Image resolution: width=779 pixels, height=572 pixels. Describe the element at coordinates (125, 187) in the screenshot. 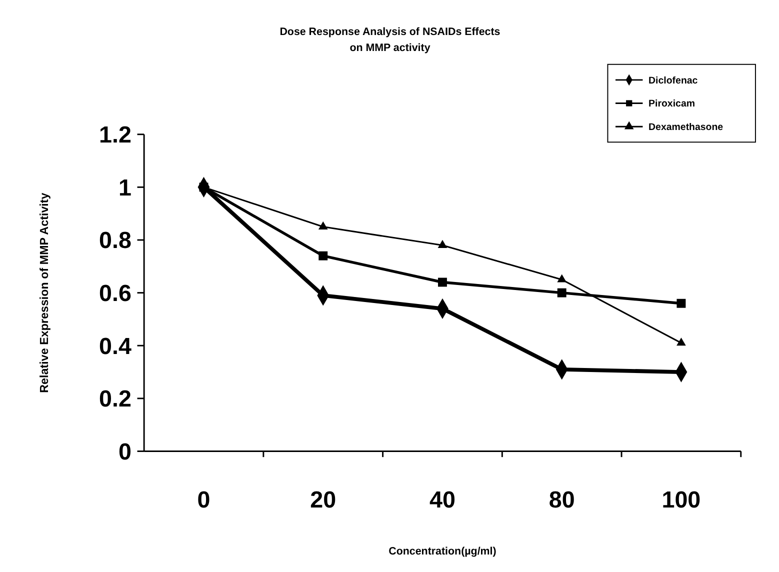

I see `y-tick-label: 1` at that location.